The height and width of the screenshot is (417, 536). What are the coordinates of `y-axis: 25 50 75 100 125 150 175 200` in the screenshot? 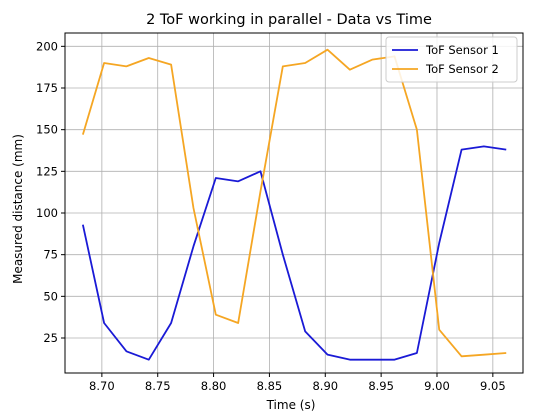 It's located at (50, 192).